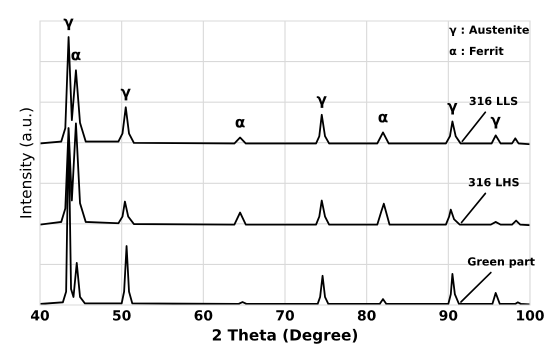 The image size is (550, 361). I want to click on text: γ : Austenite, so click(489, 30).